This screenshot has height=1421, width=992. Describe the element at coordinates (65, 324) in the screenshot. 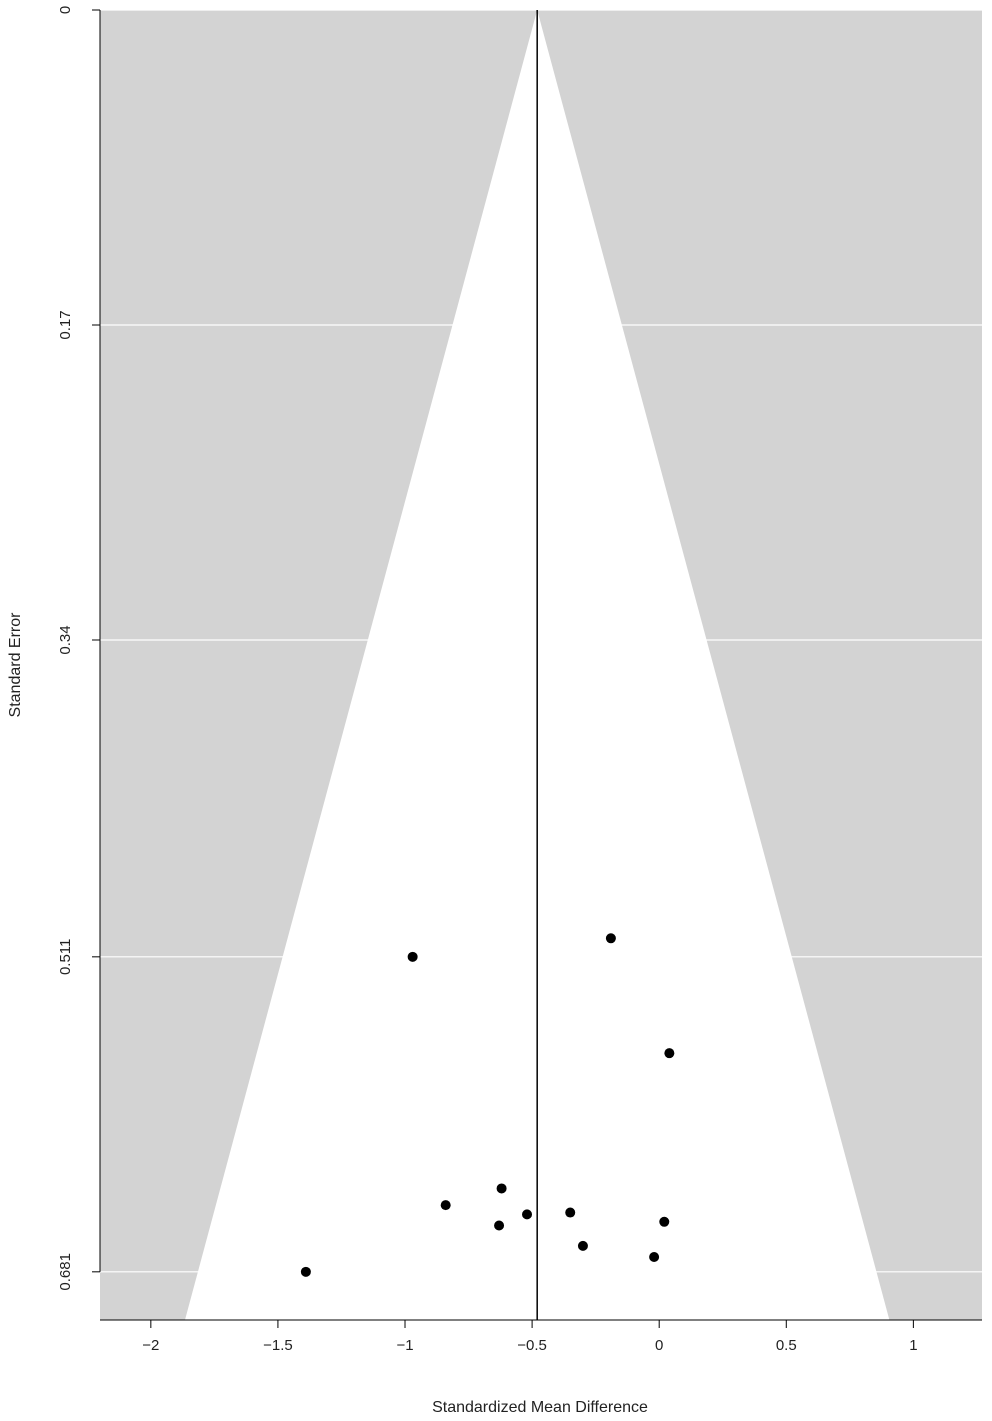

I see `y-tick-label: 0.17` at that location.